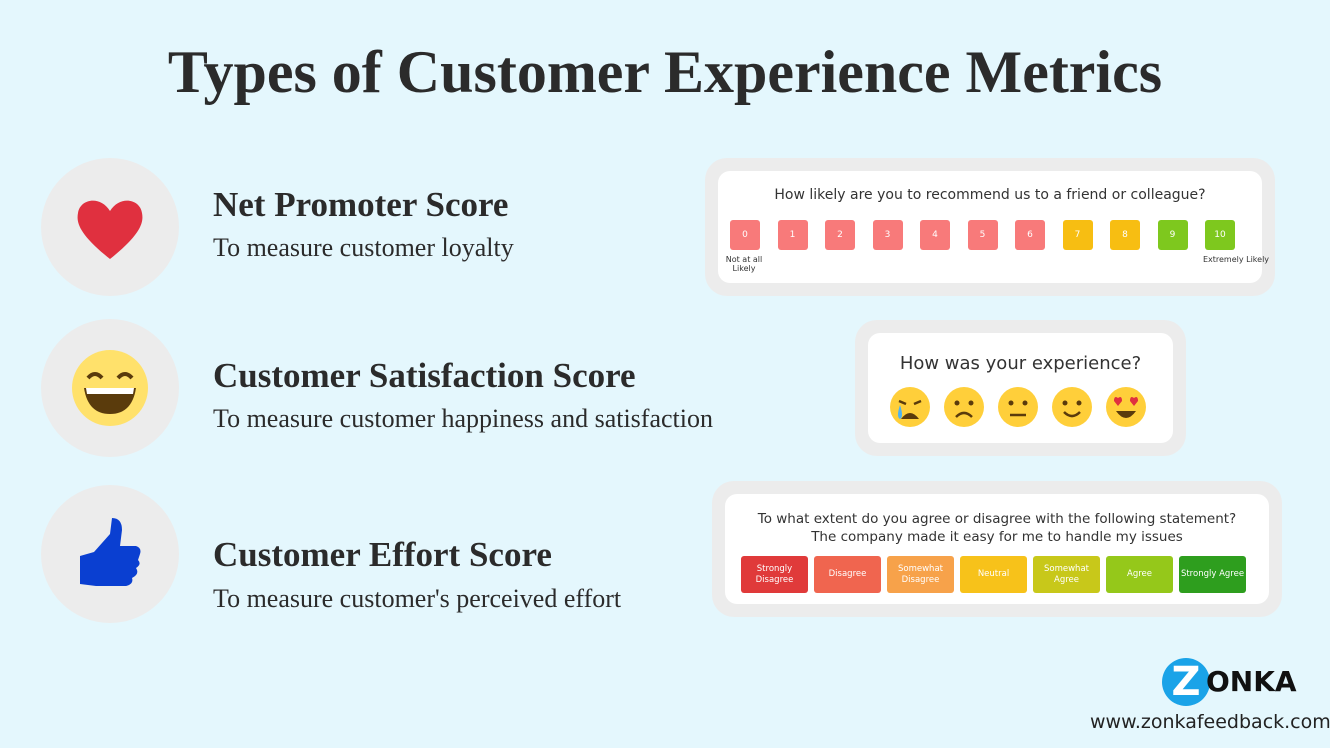  I want to click on ces-option: Somewhat Agree, so click(1066, 574).